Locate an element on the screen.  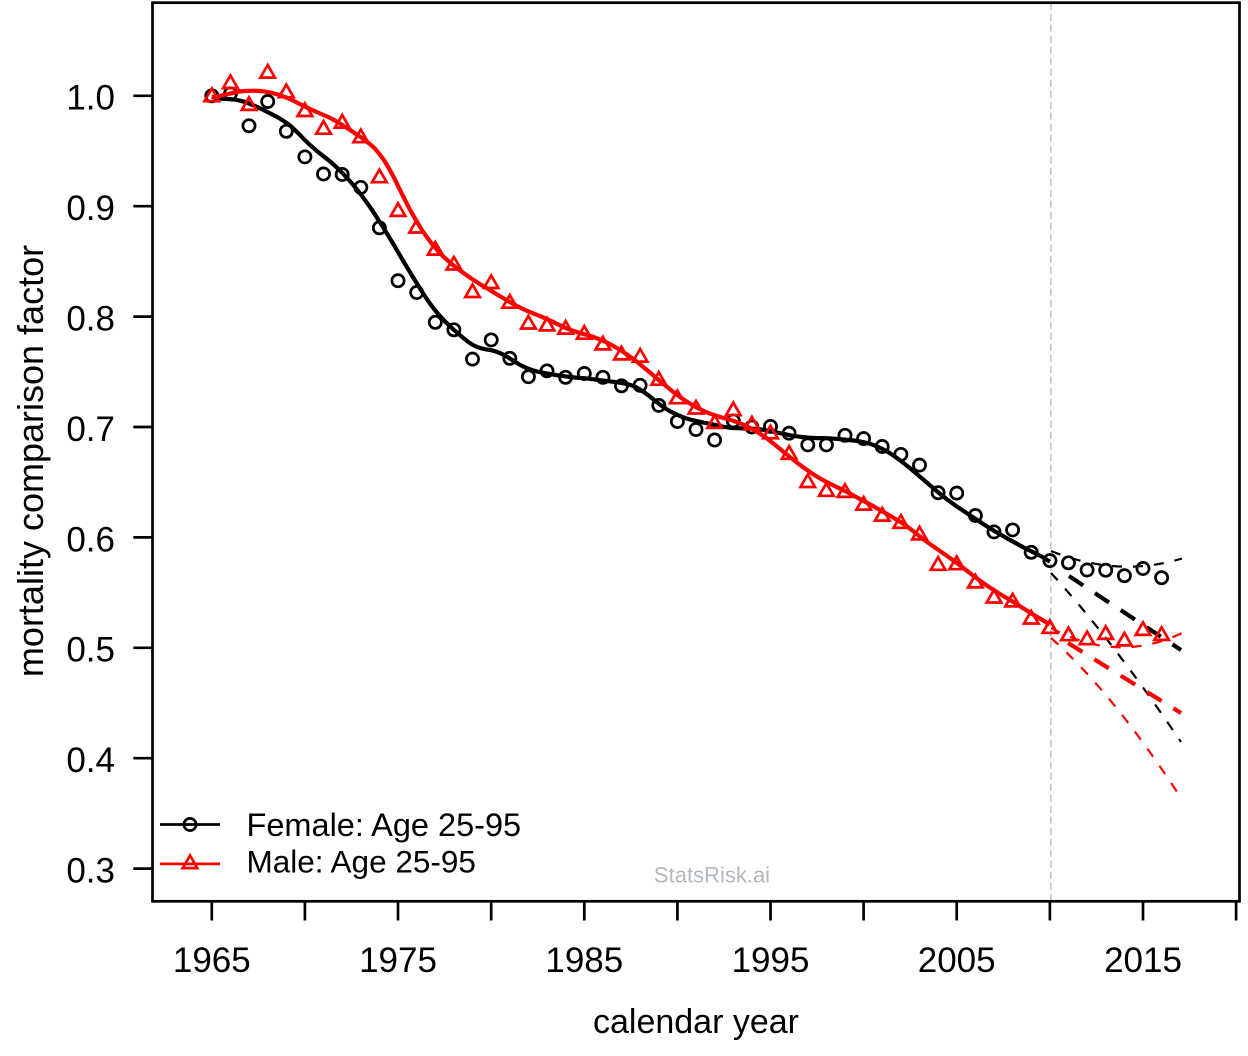
svg-text: 1995 is located at coordinates (771, 960).